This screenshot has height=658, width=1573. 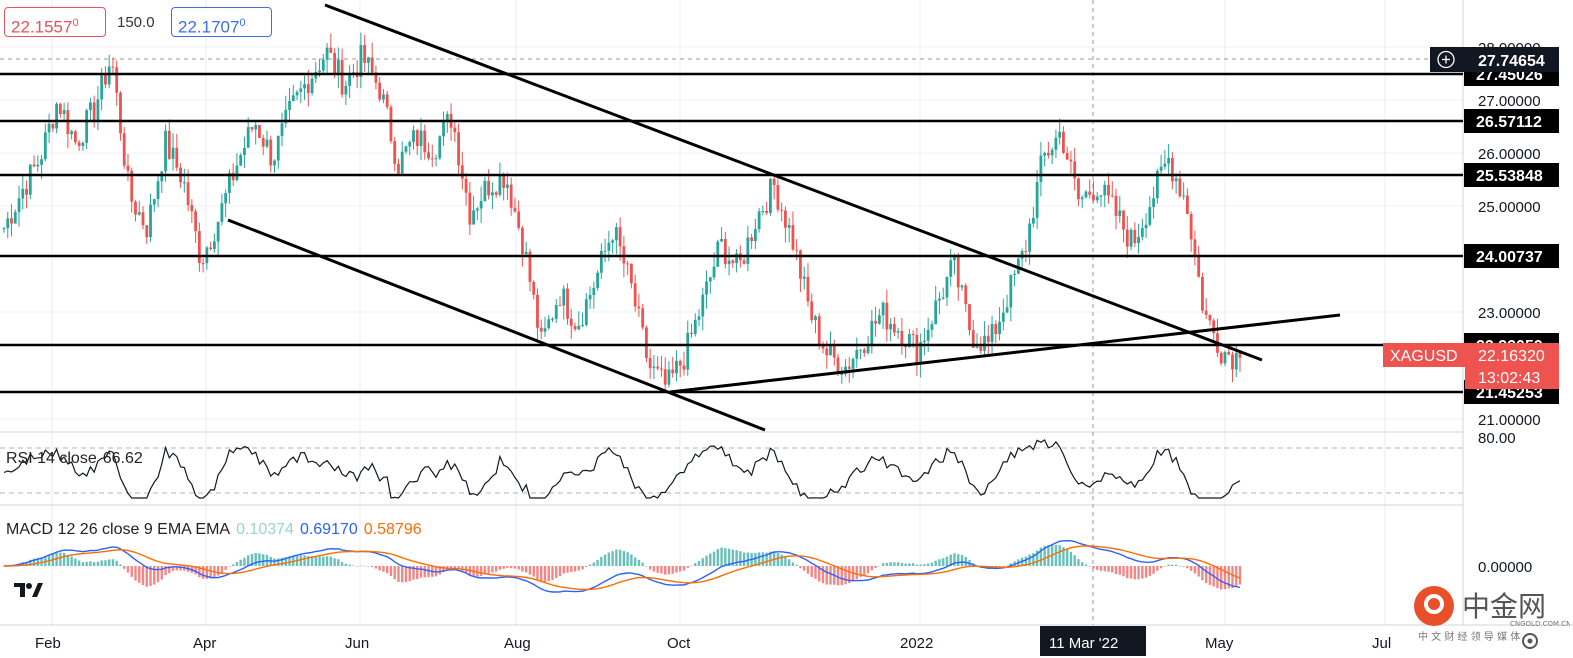 What do you see at coordinates (1511, 256) in the screenshot?
I see `level-price-tag` at bounding box center [1511, 256].